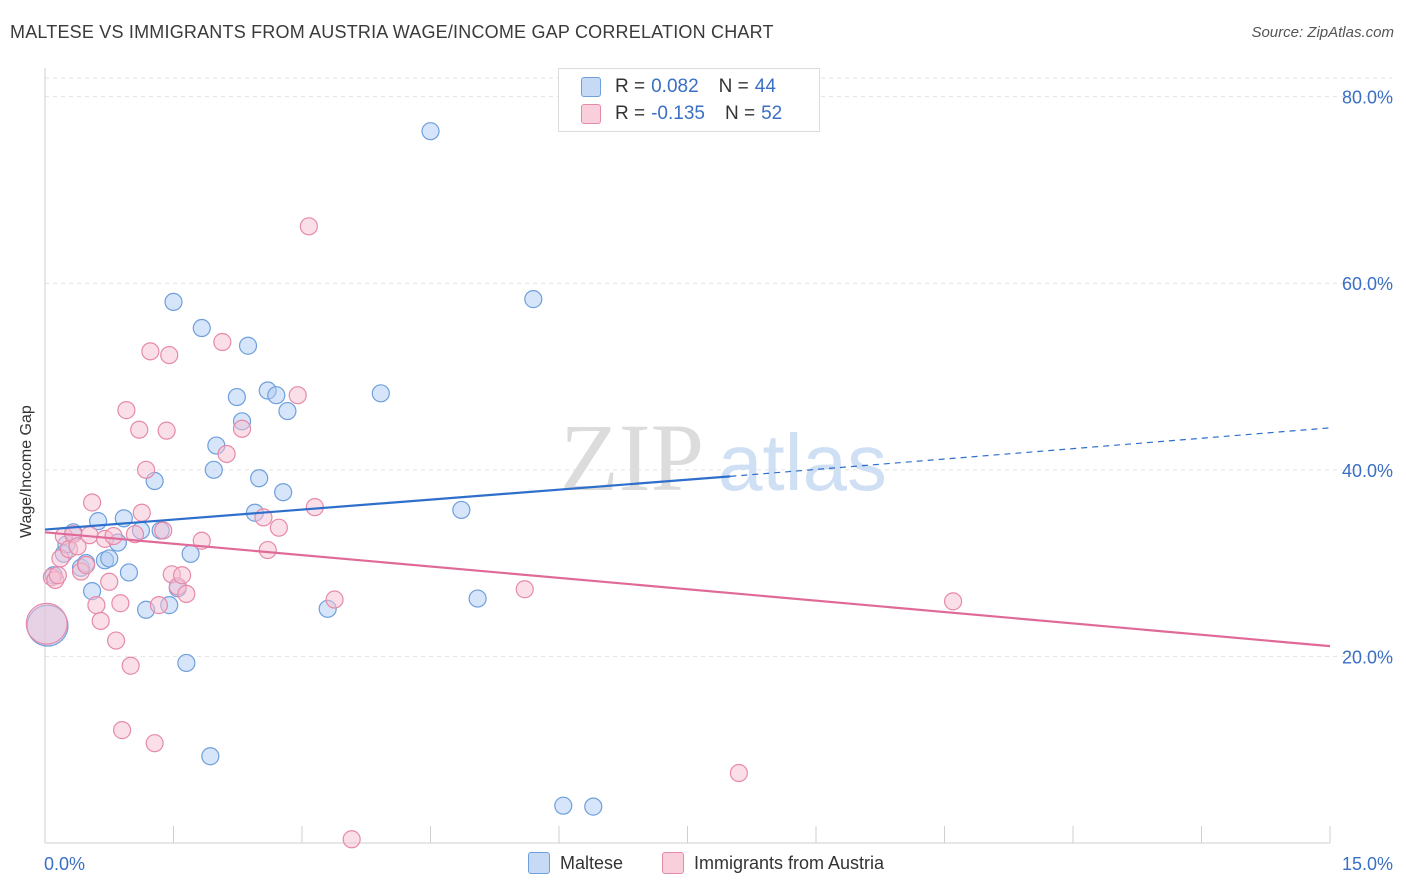 Image resolution: width=1406 pixels, height=892 pixels. I want to click on watermark-atlas: atlas, so click(802, 462).